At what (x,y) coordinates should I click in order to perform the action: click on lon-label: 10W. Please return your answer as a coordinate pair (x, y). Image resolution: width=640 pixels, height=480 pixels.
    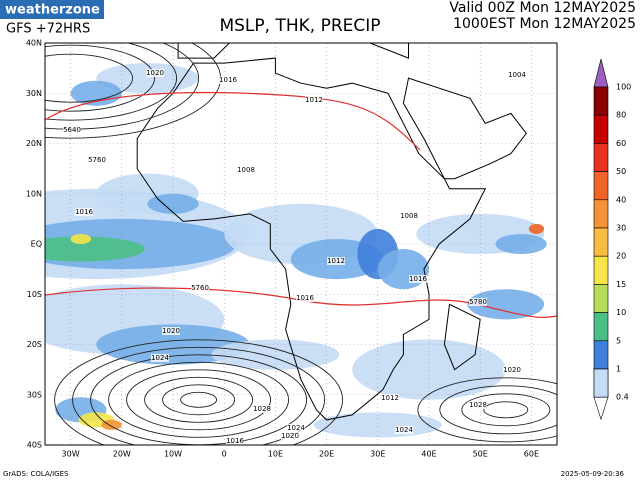
    Looking at the image, I should click on (173, 454).